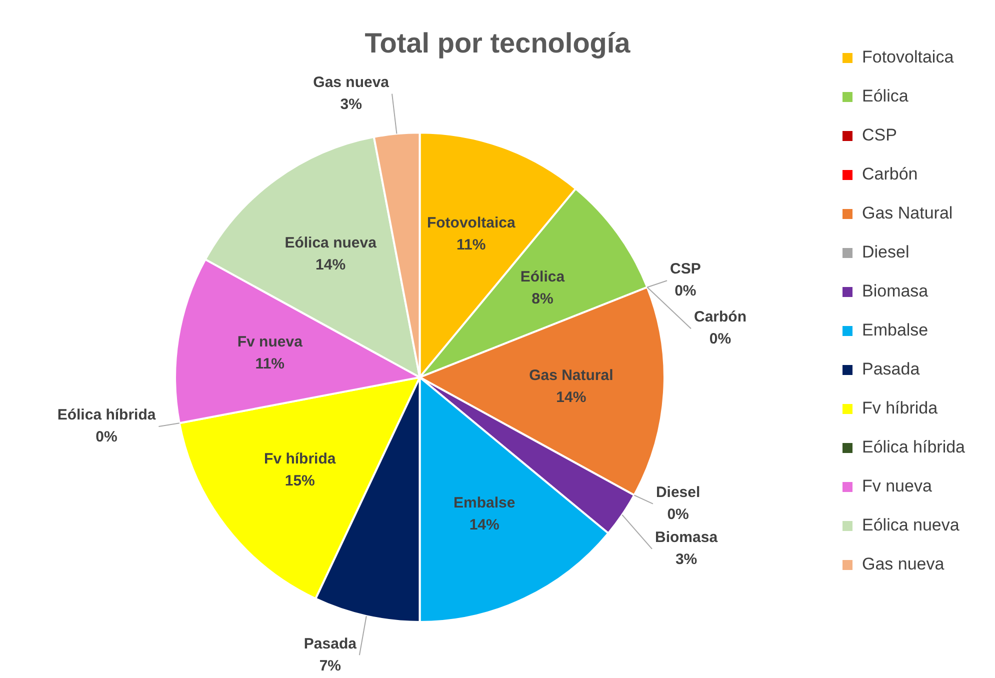  What do you see at coordinates (330, 665) in the screenshot?
I see `data-label: 7%` at bounding box center [330, 665].